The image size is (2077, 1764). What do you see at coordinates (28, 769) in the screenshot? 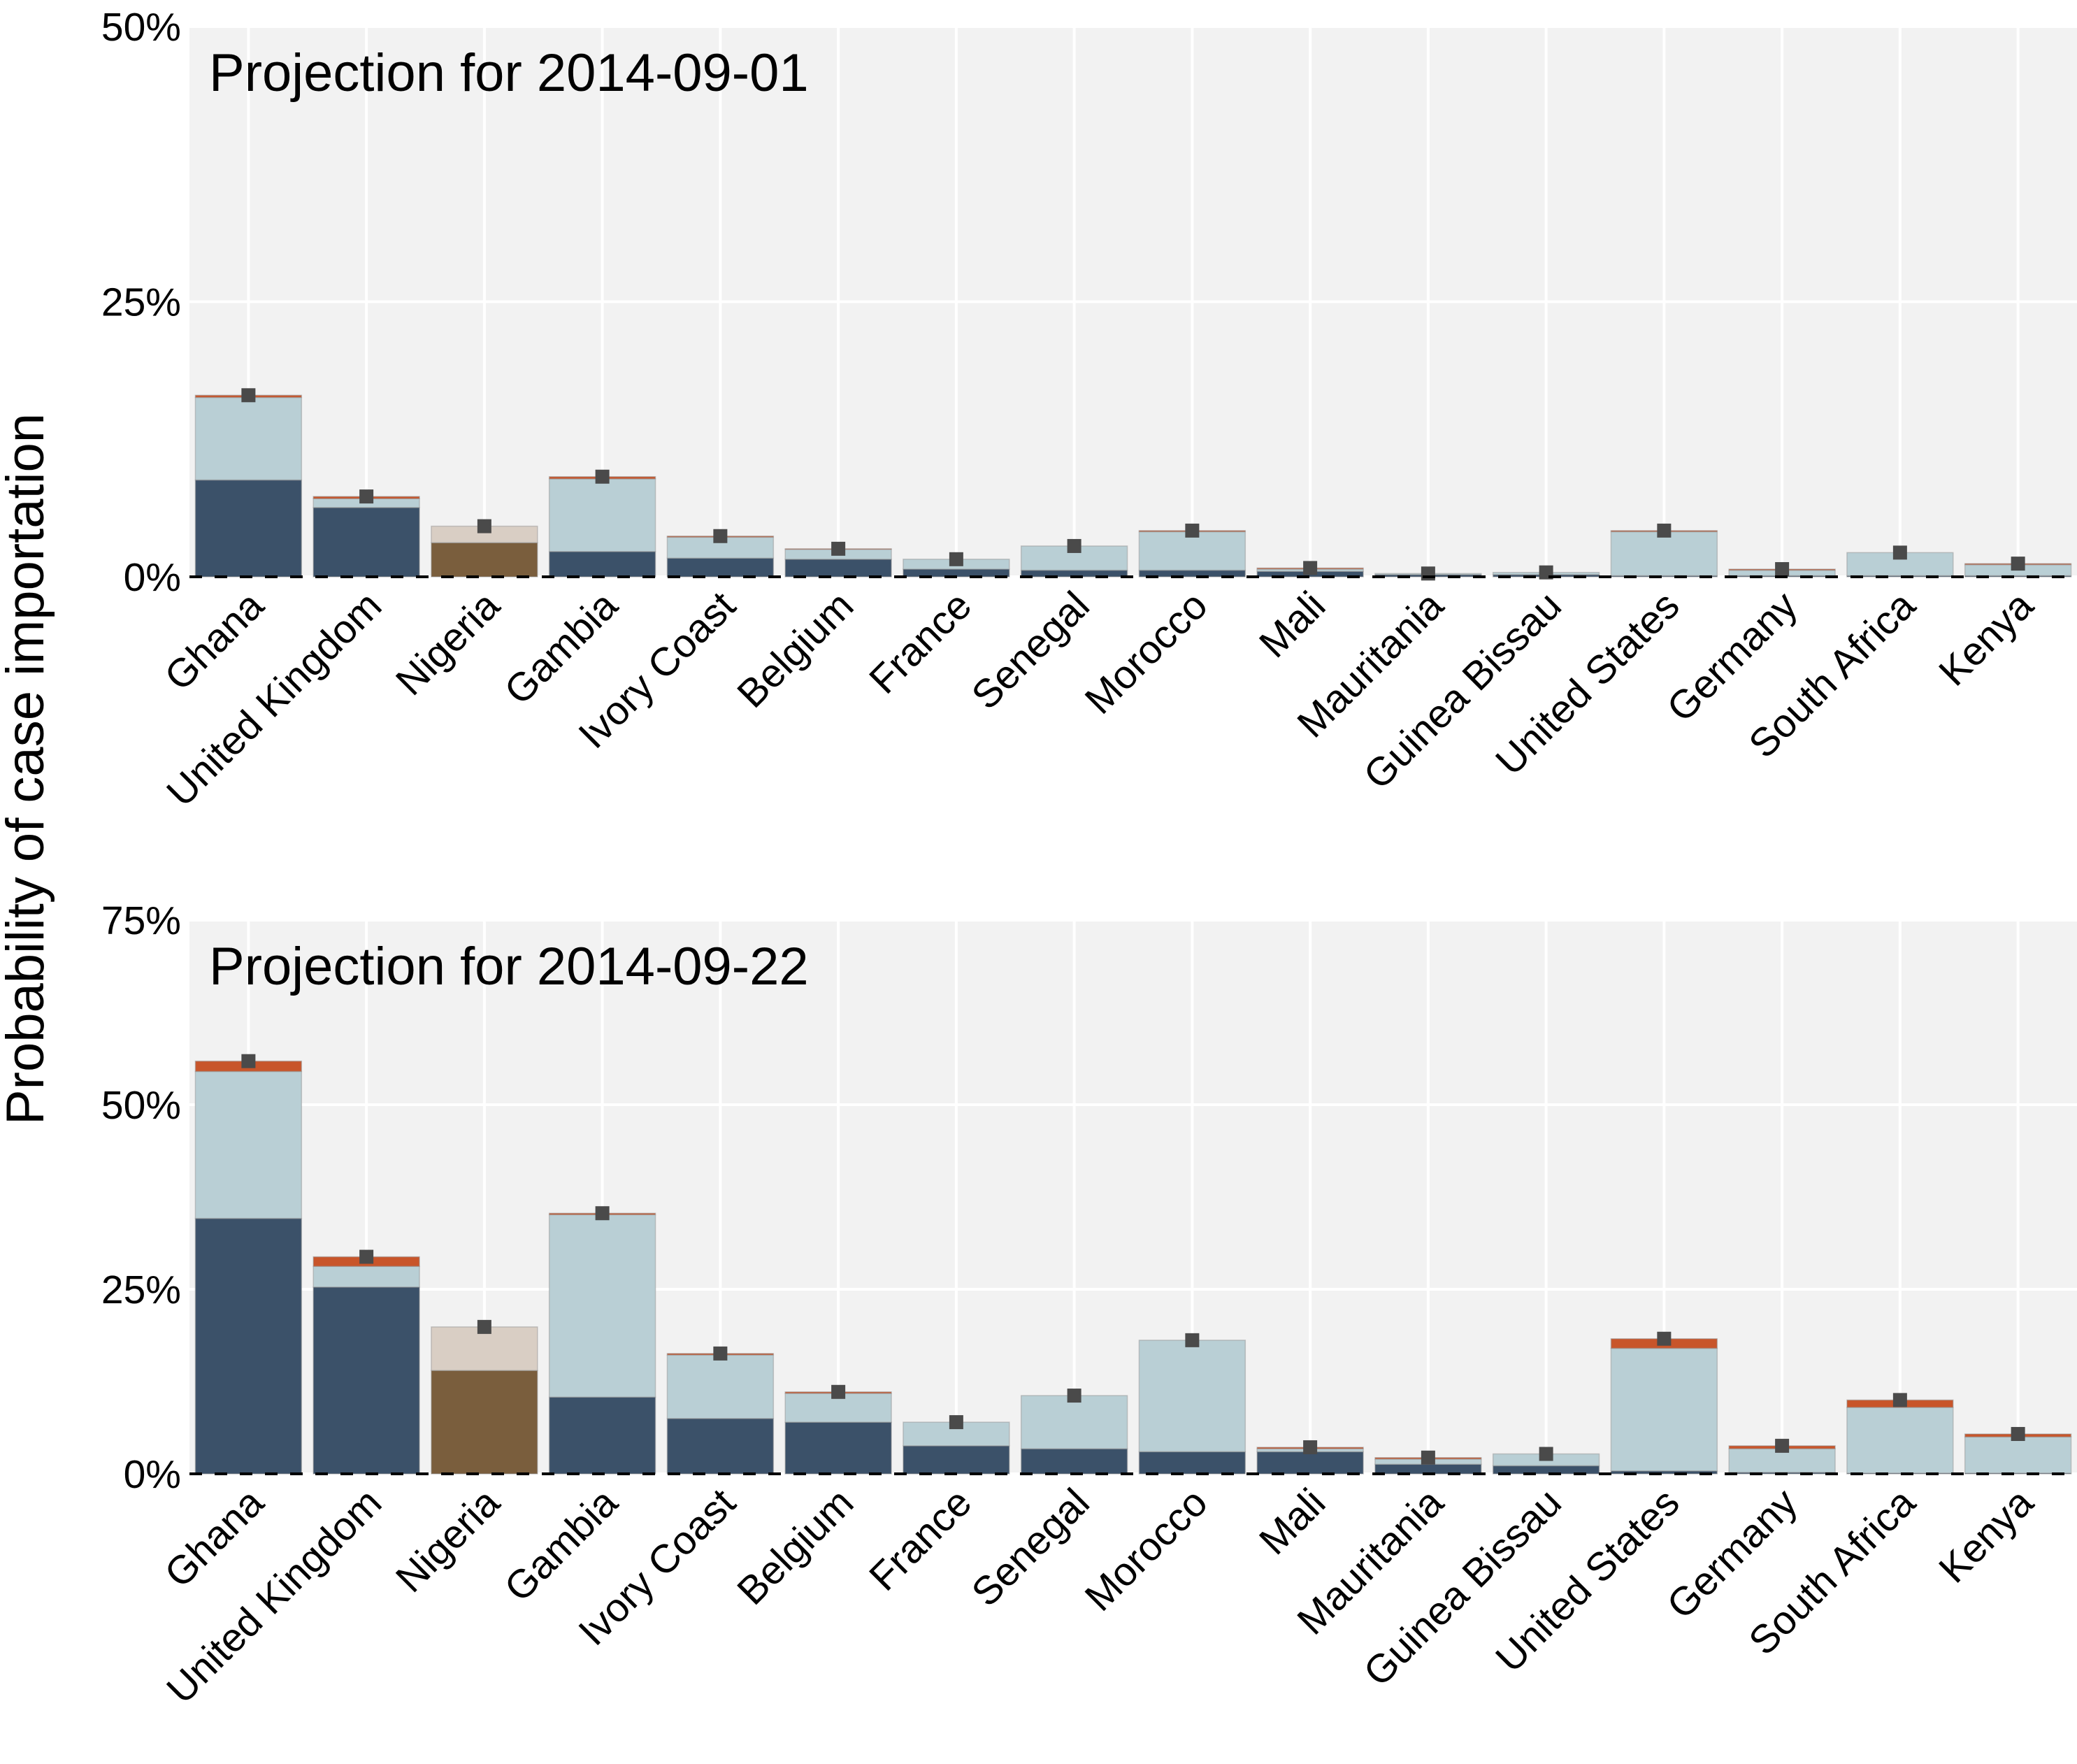
I see `y-axis-label: Probability of case importation` at bounding box center [28, 769].